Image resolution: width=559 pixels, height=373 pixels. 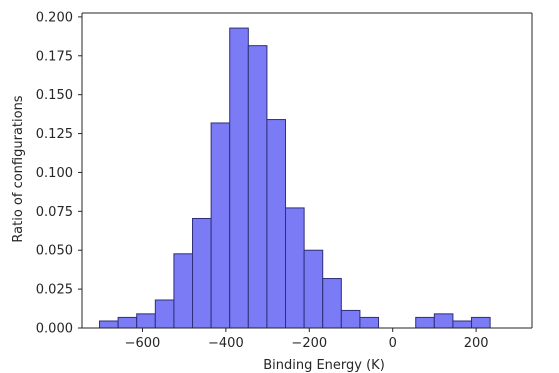 I want to click on x-axis-ticks: −600 −400 −200 0 200, so click(x=307, y=339).